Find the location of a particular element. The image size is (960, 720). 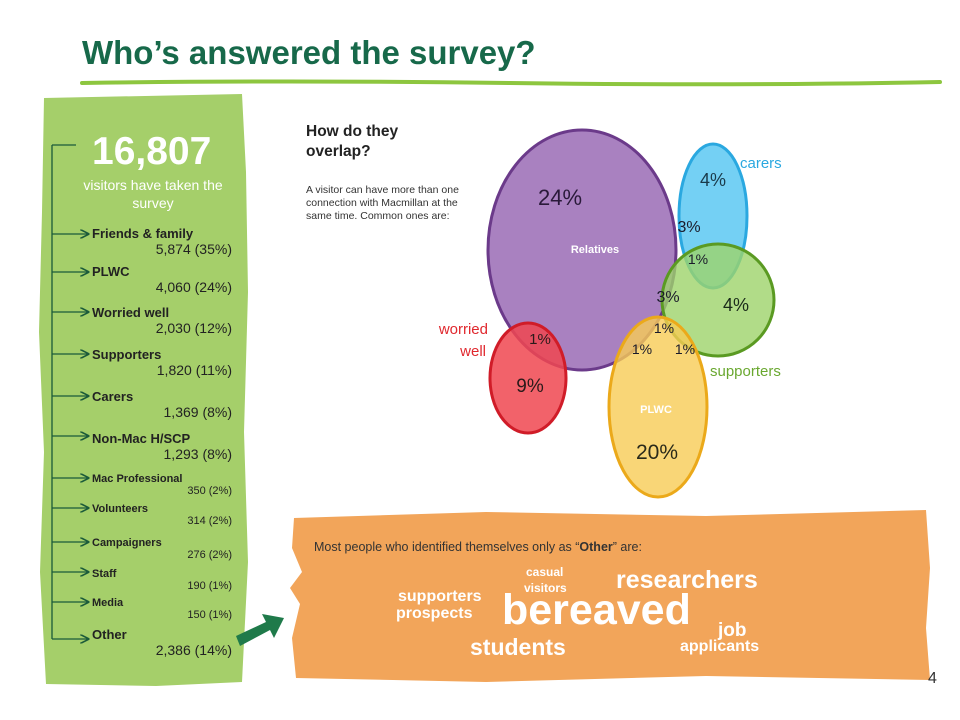

category-campaigners: Campaigners 276 (2%) is located at coordinates (162, 549).